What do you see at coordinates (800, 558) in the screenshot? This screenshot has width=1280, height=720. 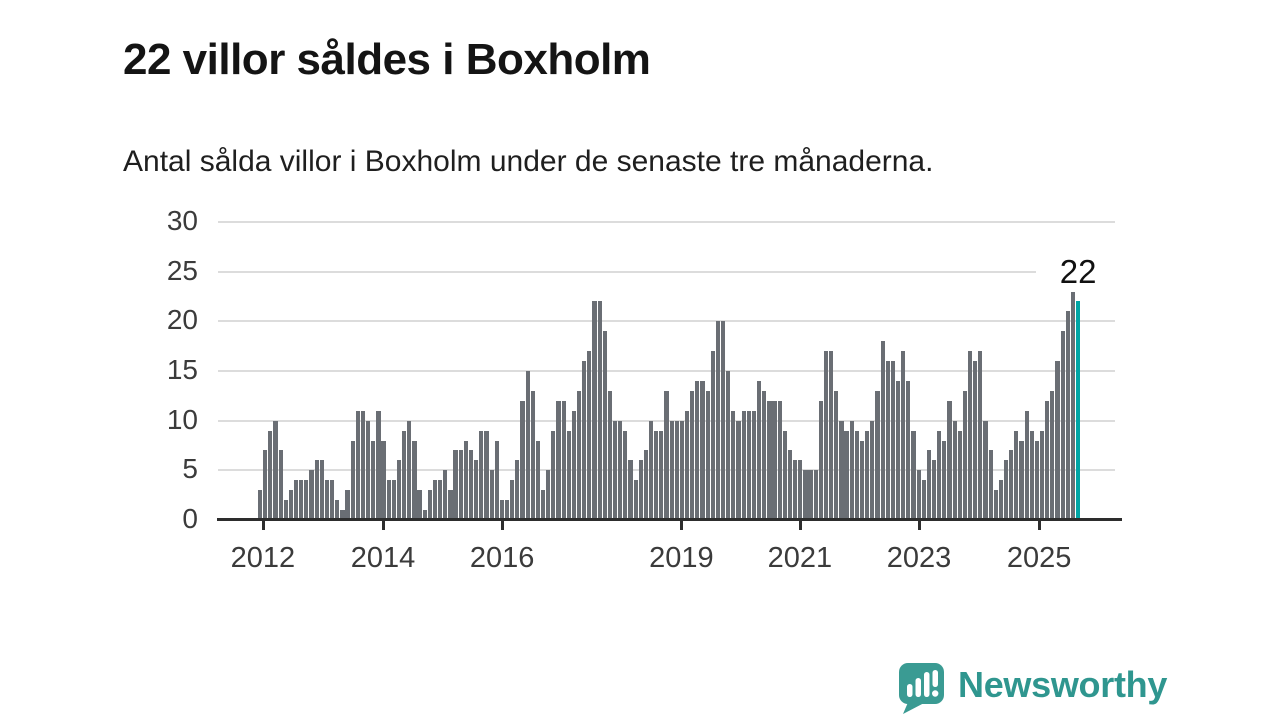 I see `x-axis-tick-label: 2021` at bounding box center [800, 558].